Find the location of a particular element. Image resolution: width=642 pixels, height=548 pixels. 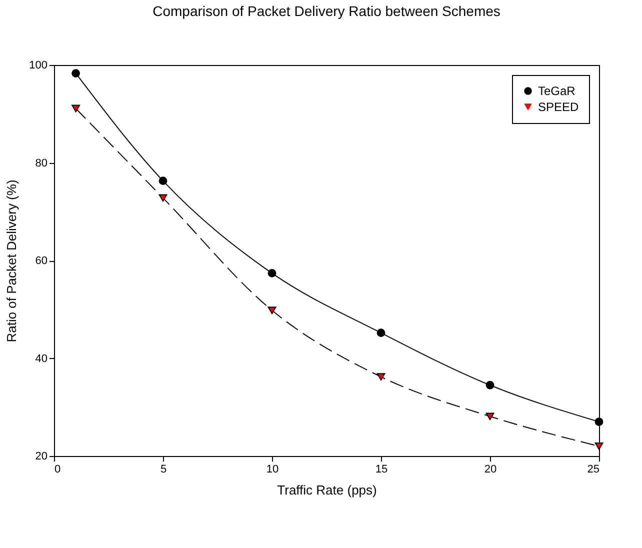

x-tick-label: 5 is located at coordinates (163, 470).